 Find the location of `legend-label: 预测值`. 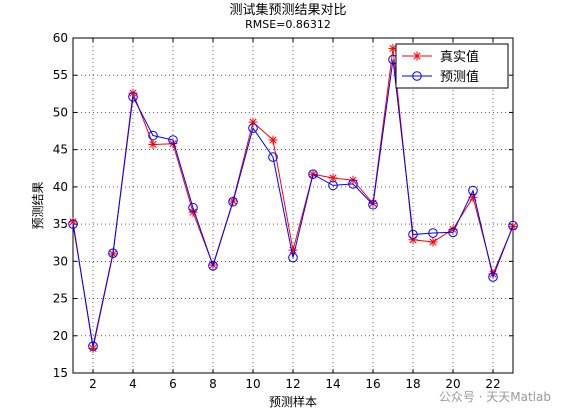

legend-label: 预测值 is located at coordinates (459, 77).